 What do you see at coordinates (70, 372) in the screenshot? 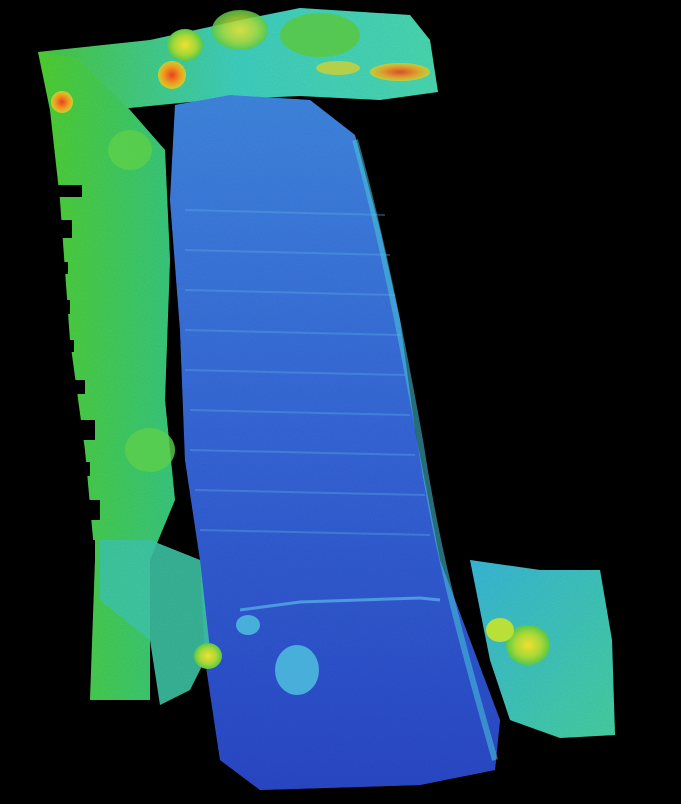
I see `left-notches` at bounding box center [70, 372].